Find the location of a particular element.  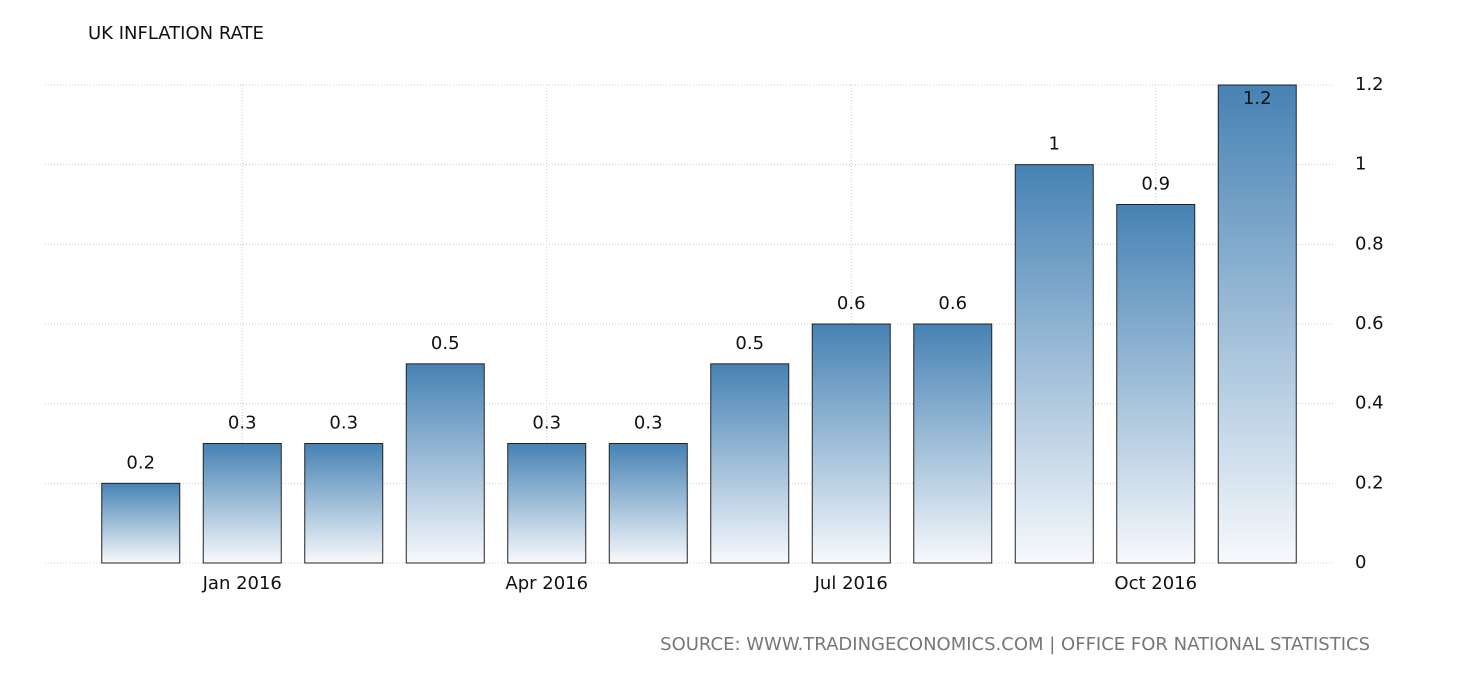

y-tick-label: 1.2 is located at coordinates (1369, 84).